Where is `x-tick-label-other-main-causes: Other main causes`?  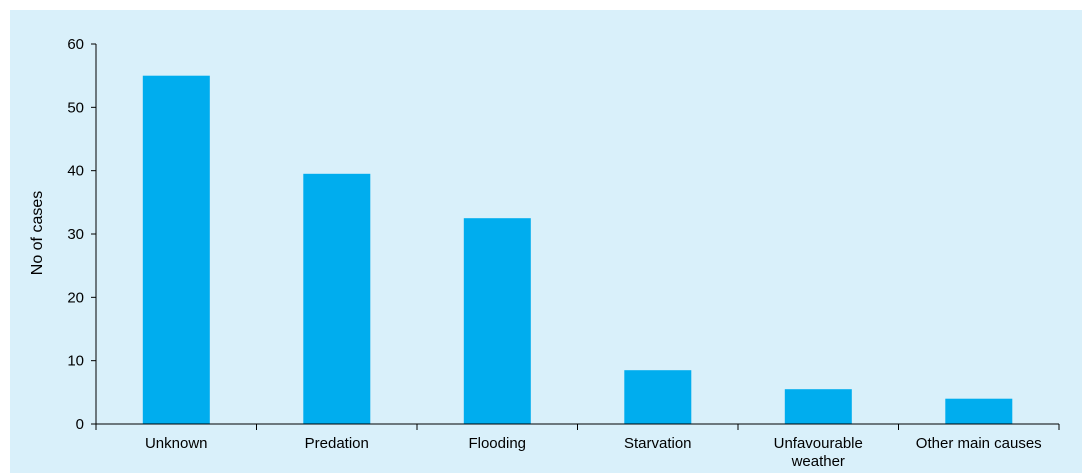
x-tick-label-other-main-causes: Other main causes is located at coordinates (979, 443).